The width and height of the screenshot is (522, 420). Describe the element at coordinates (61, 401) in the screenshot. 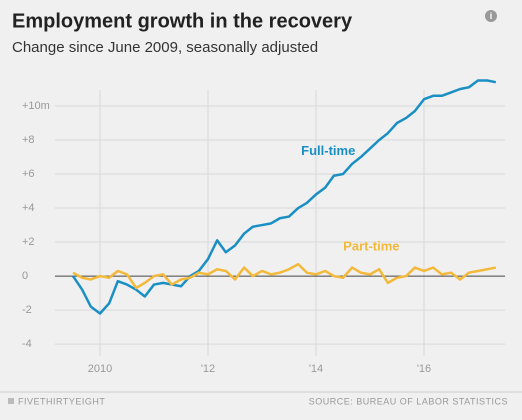

I see `credit: FIVETHIRTYEIGHT` at that location.